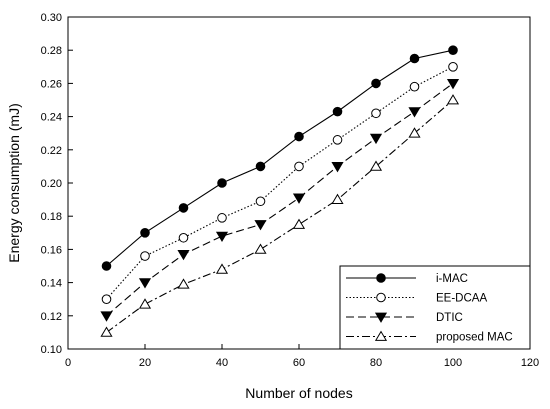 The height and width of the screenshot is (409, 550). What do you see at coordinates (449, 318) in the screenshot?
I see `legend-label: DTIC` at bounding box center [449, 318].